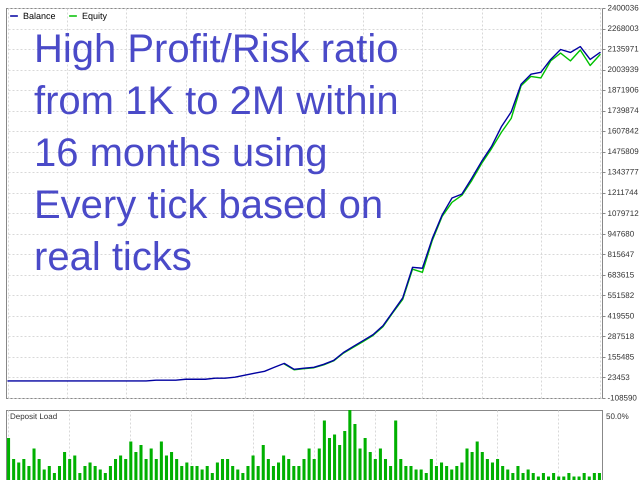 This screenshot has width=640, height=480. What do you see at coordinates (623, 398) in the screenshot?
I see `y-tick-label: -108590` at bounding box center [623, 398].